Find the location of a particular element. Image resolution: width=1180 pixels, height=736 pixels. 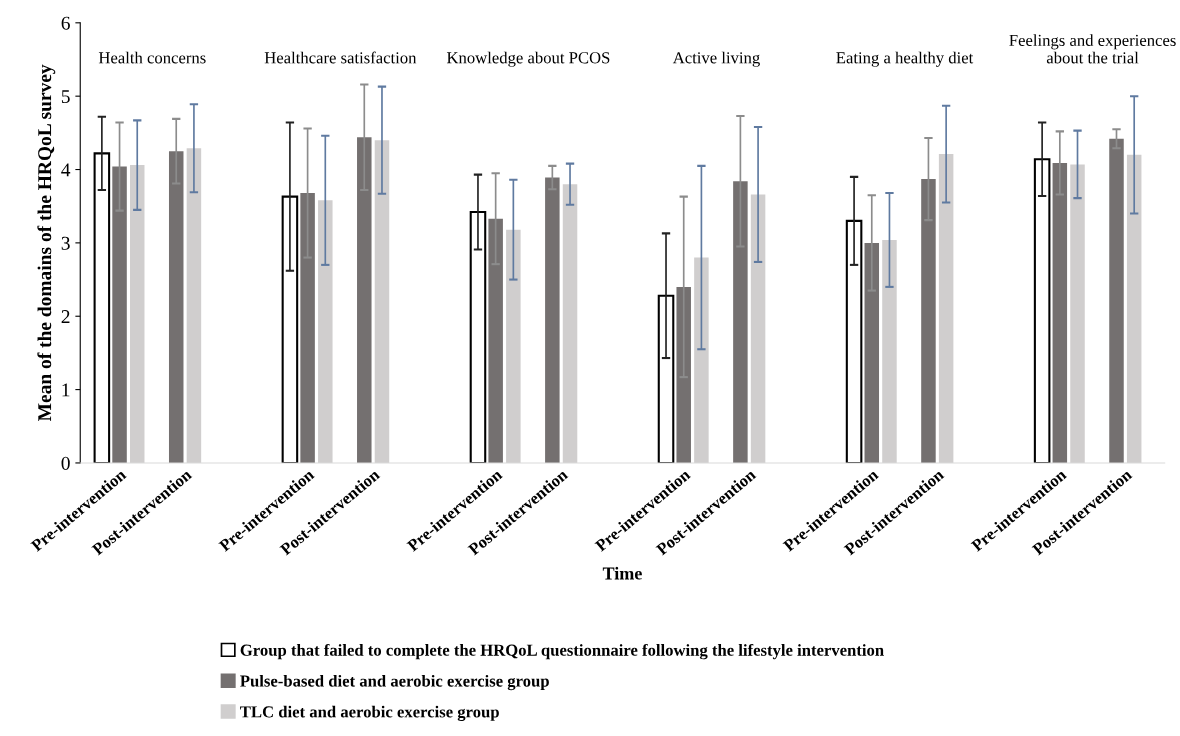

annotation: Eating a healthy diet is located at coordinates (905, 59).